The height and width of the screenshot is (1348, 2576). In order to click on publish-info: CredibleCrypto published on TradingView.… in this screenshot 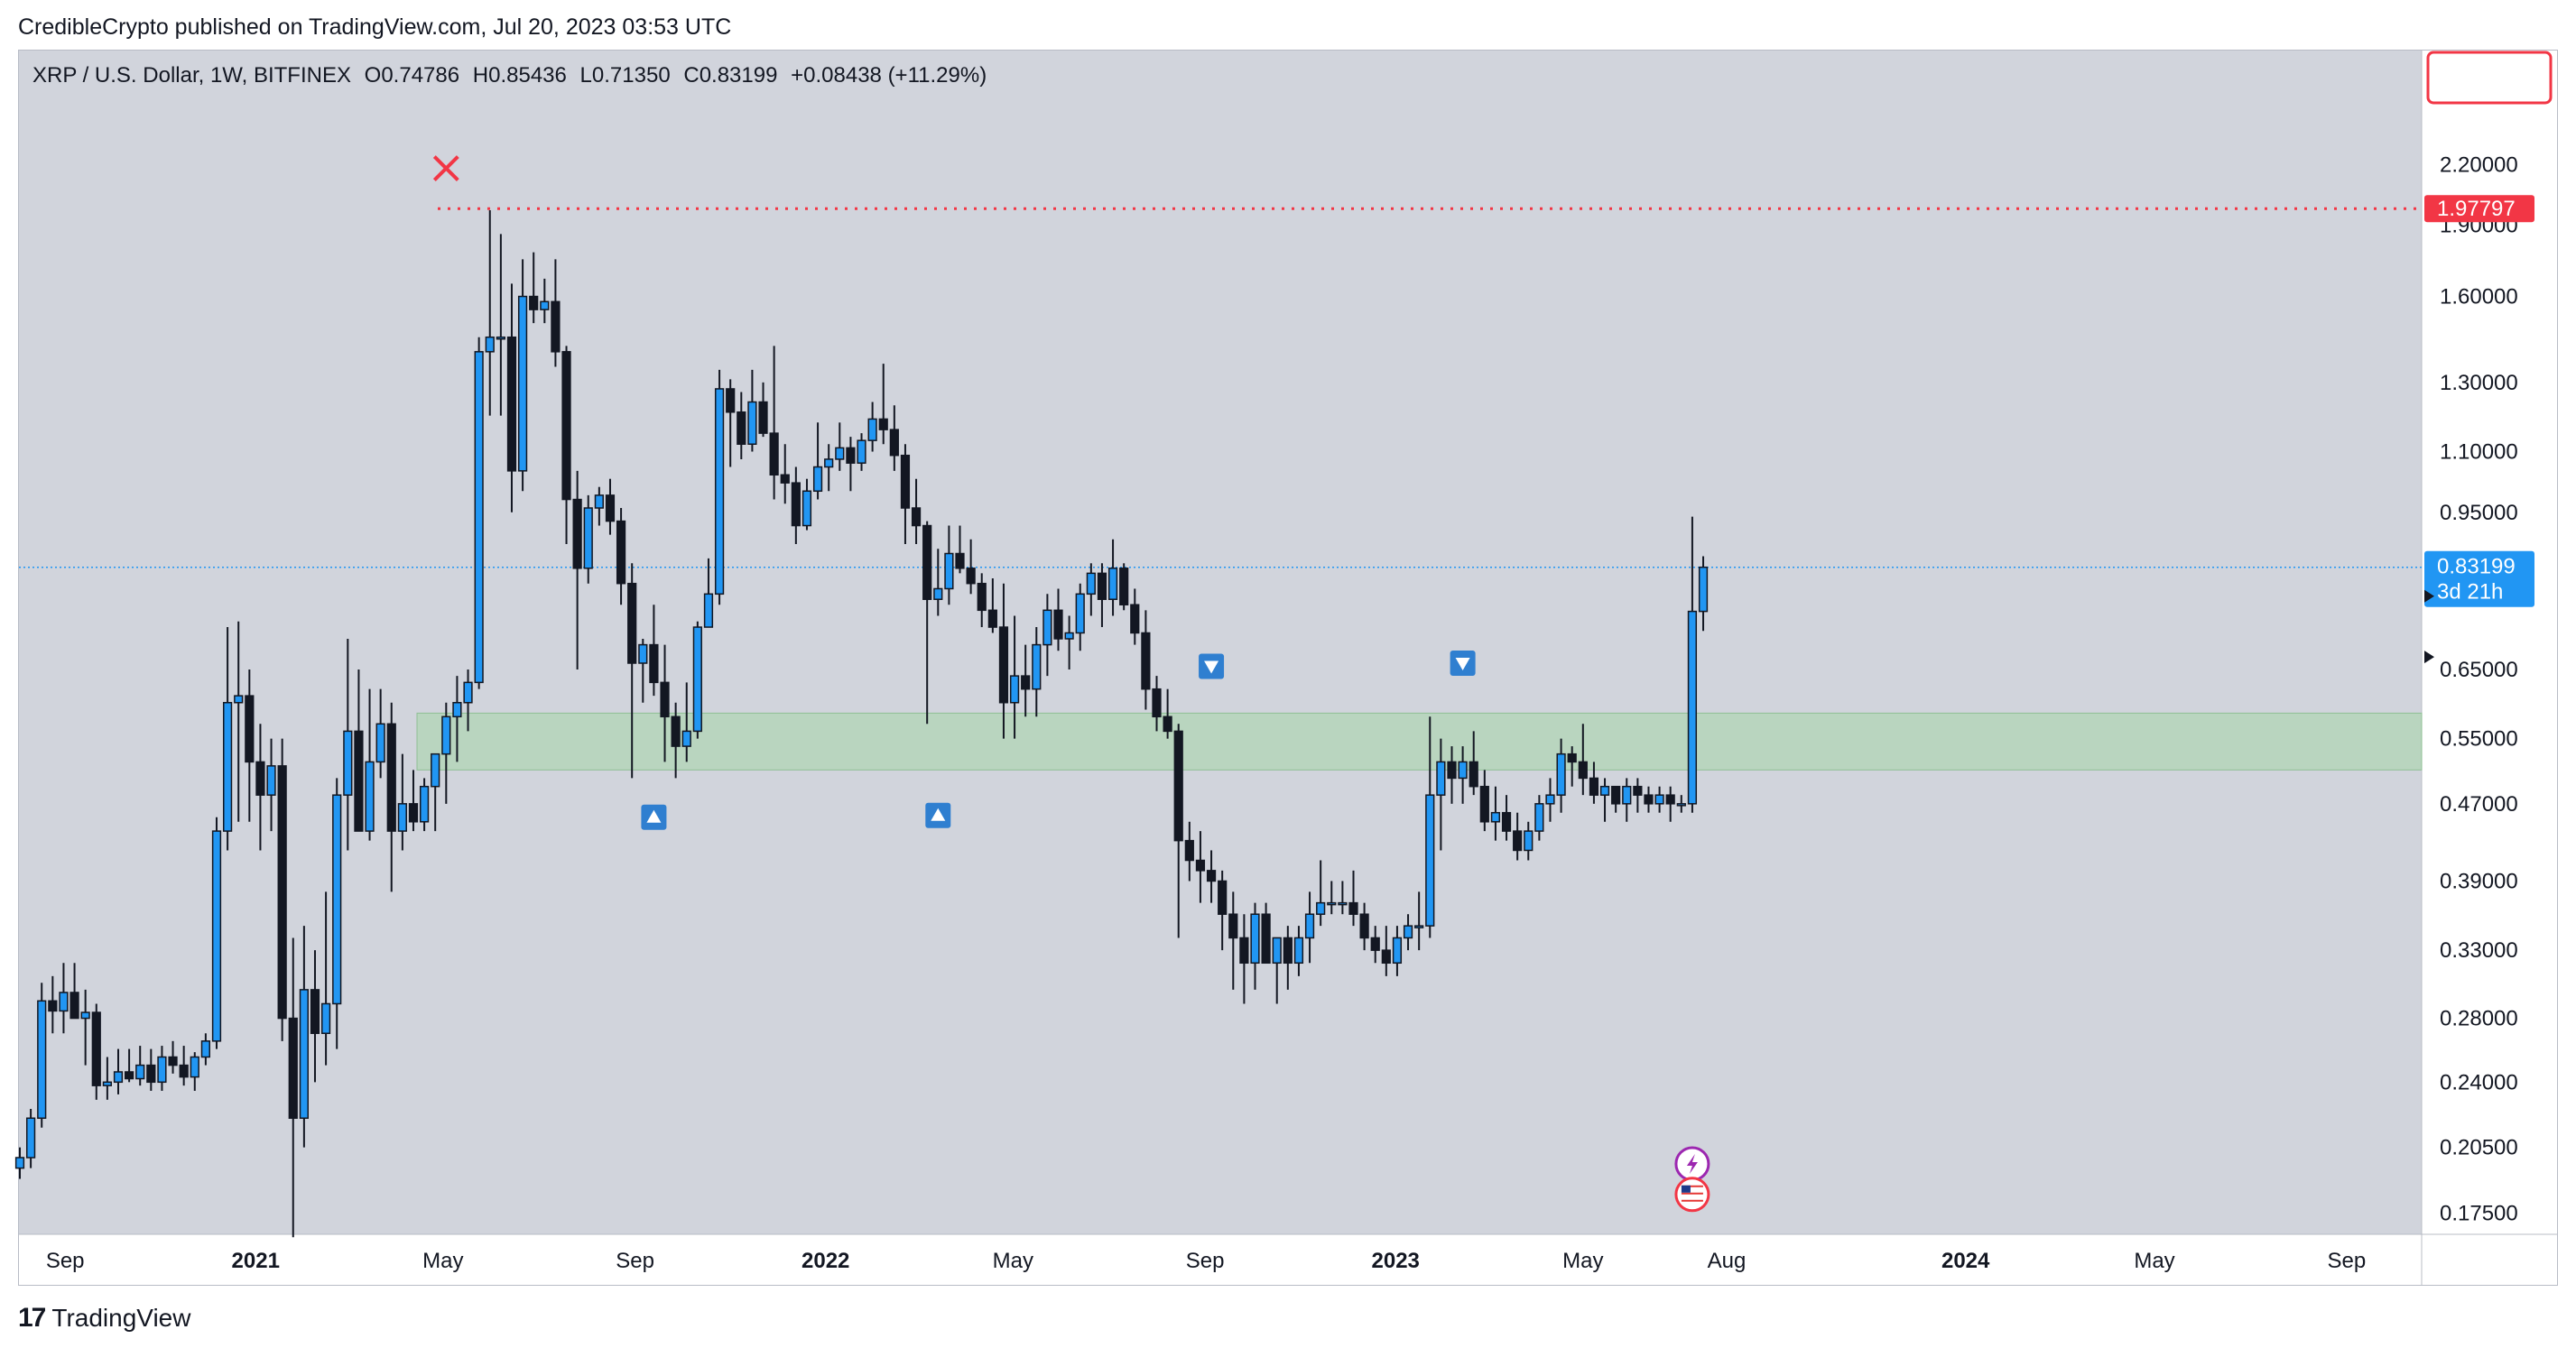, I will do `click(375, 27)`.